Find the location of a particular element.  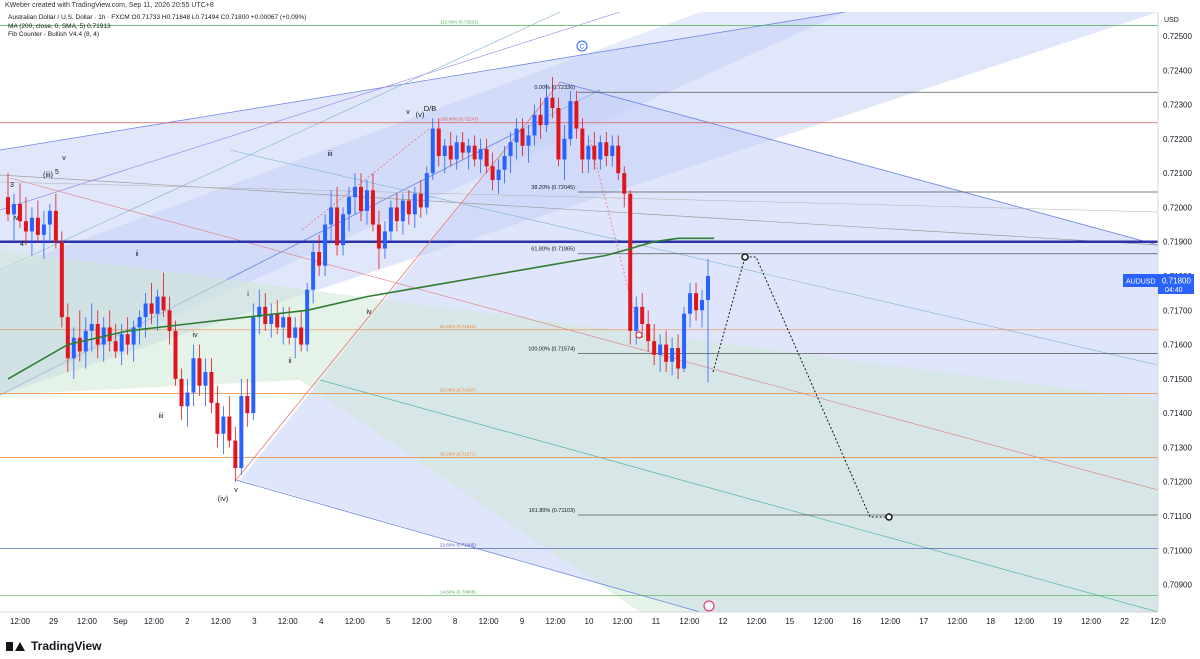

tradingview-brand: TradingView is located at coordinates (53, 646).